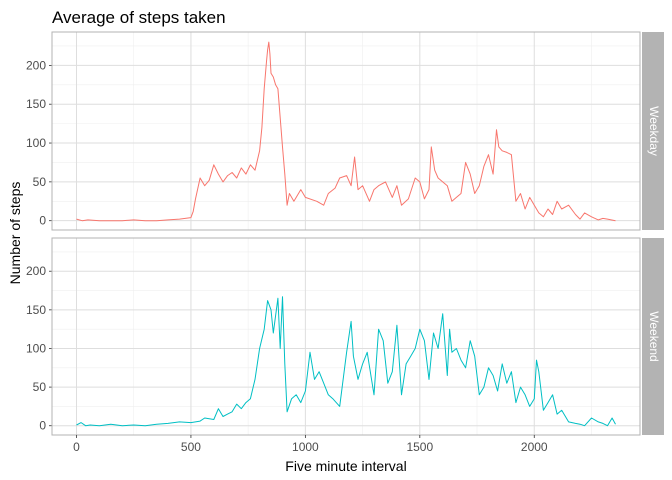 This screenshot has height=480, width=672. I want to click on facet-strip-label: Weekend, so click(654, 336).